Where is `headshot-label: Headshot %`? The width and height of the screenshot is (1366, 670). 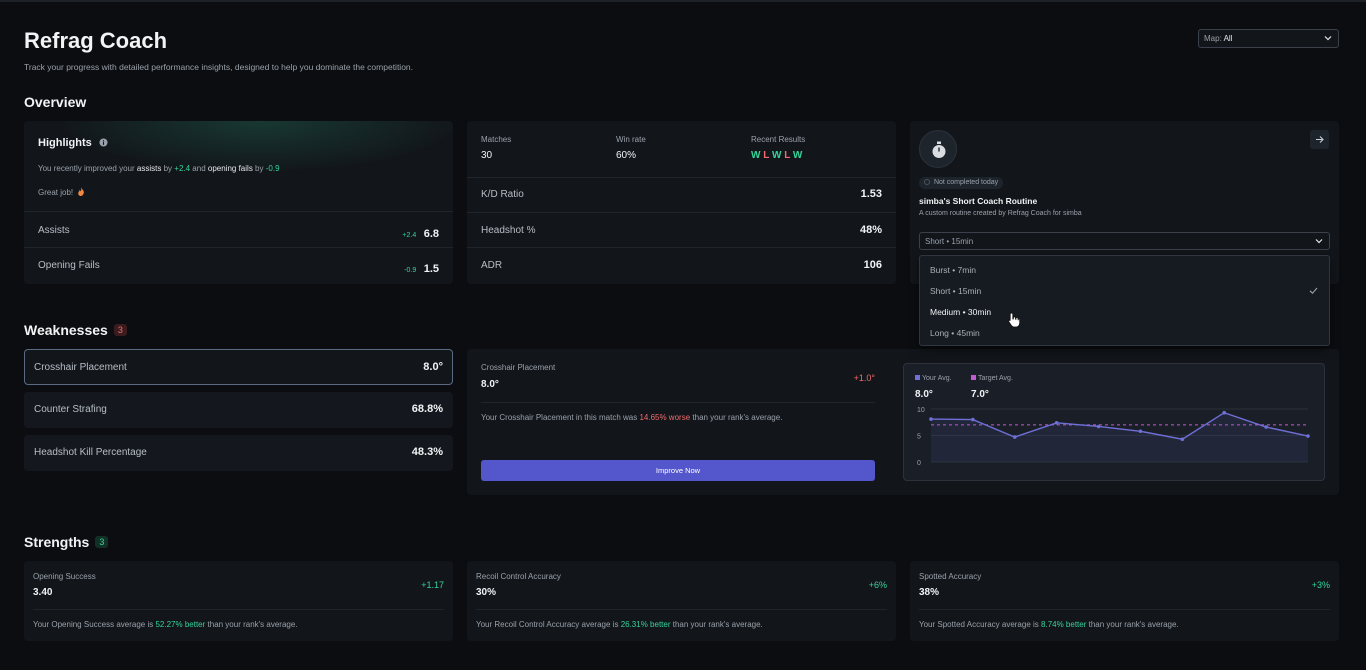
headshot-label: Headshot % is located at coordinates (508, 230).